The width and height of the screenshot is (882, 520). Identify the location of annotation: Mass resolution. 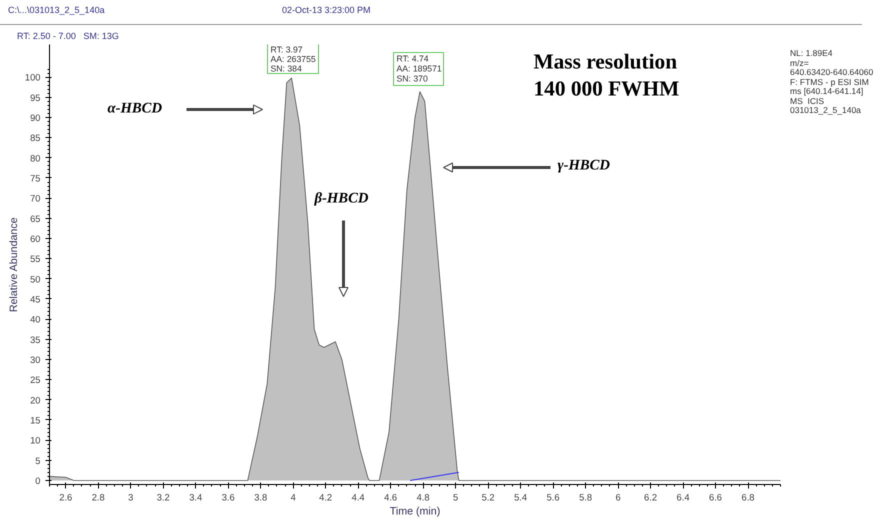
(606, 62).